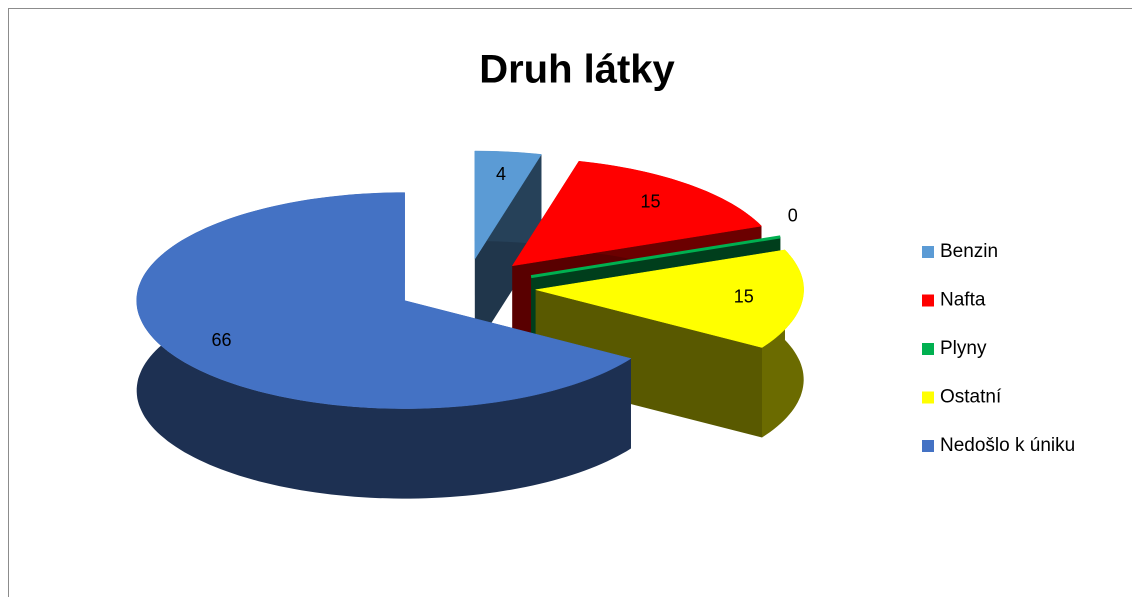 The height and width of the screenshot is (597, 1132). I want to click on chart-title: Druh látky, so click(577, 70).